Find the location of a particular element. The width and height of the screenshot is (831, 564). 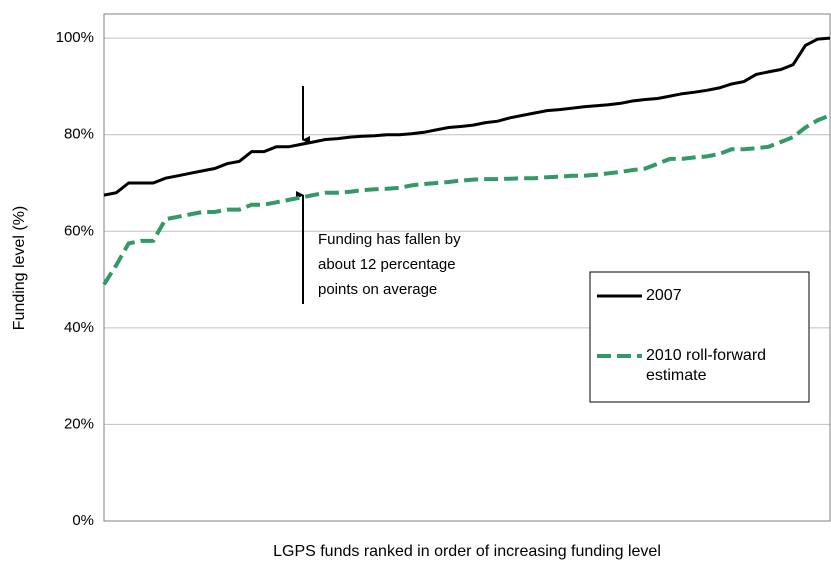

y-tick-label: 0% is located at coordinates (83, 520).